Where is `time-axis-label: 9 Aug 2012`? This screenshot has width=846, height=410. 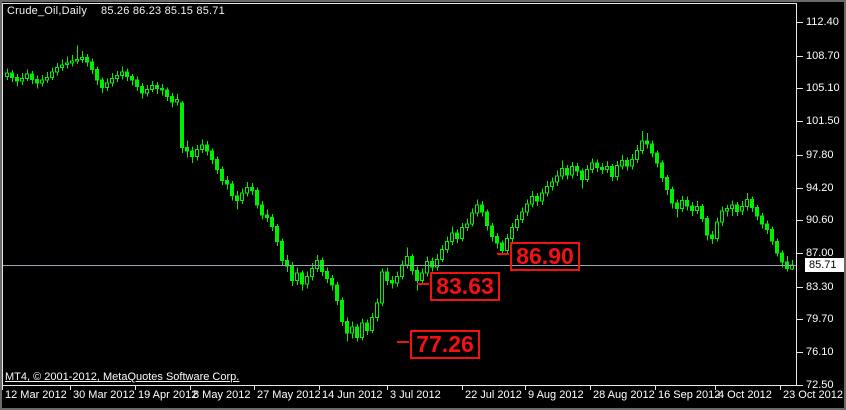
time-axis-label: 9 Aug 2012 is located at coordinates (556, 395).